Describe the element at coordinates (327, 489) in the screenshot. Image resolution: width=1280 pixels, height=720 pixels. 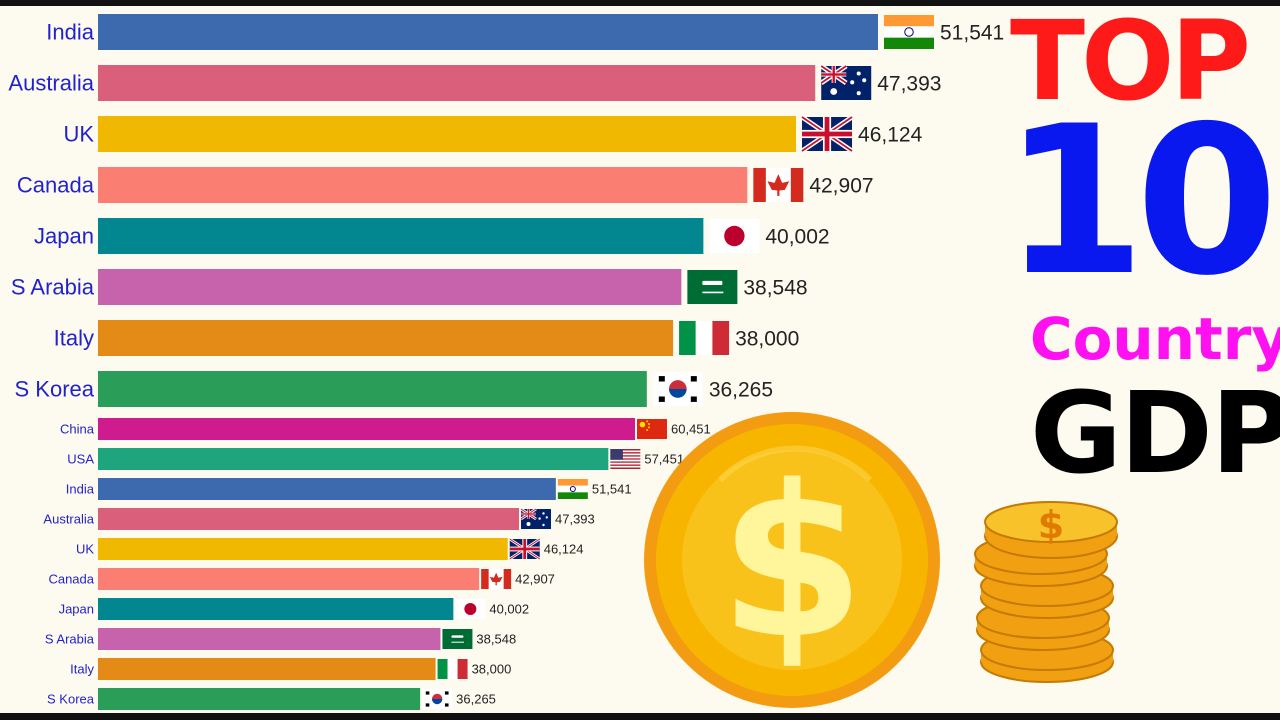
I see `bar-1-india` at that location.